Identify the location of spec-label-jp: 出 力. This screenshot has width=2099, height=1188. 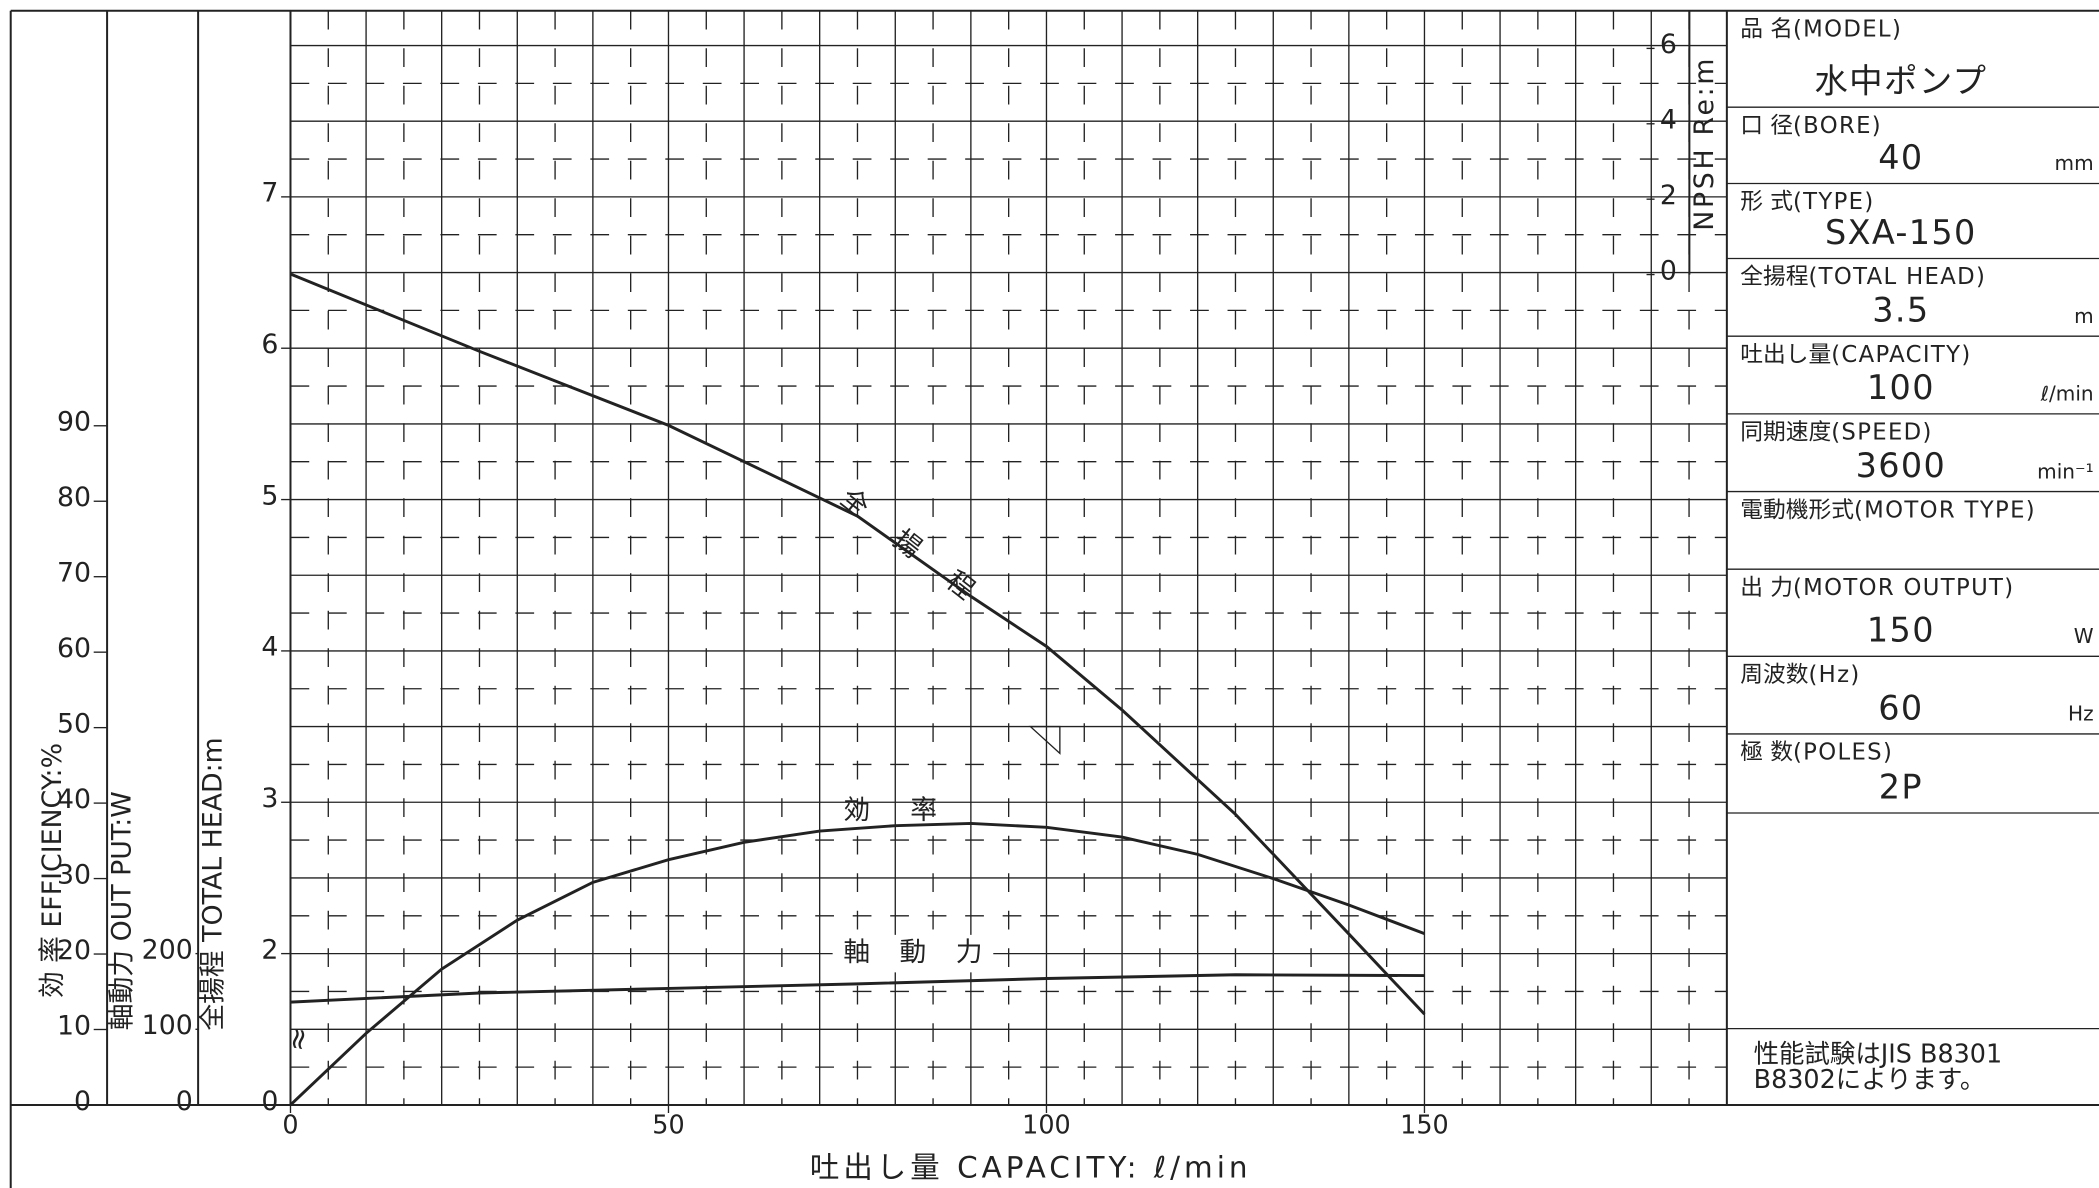
(1766, 587).